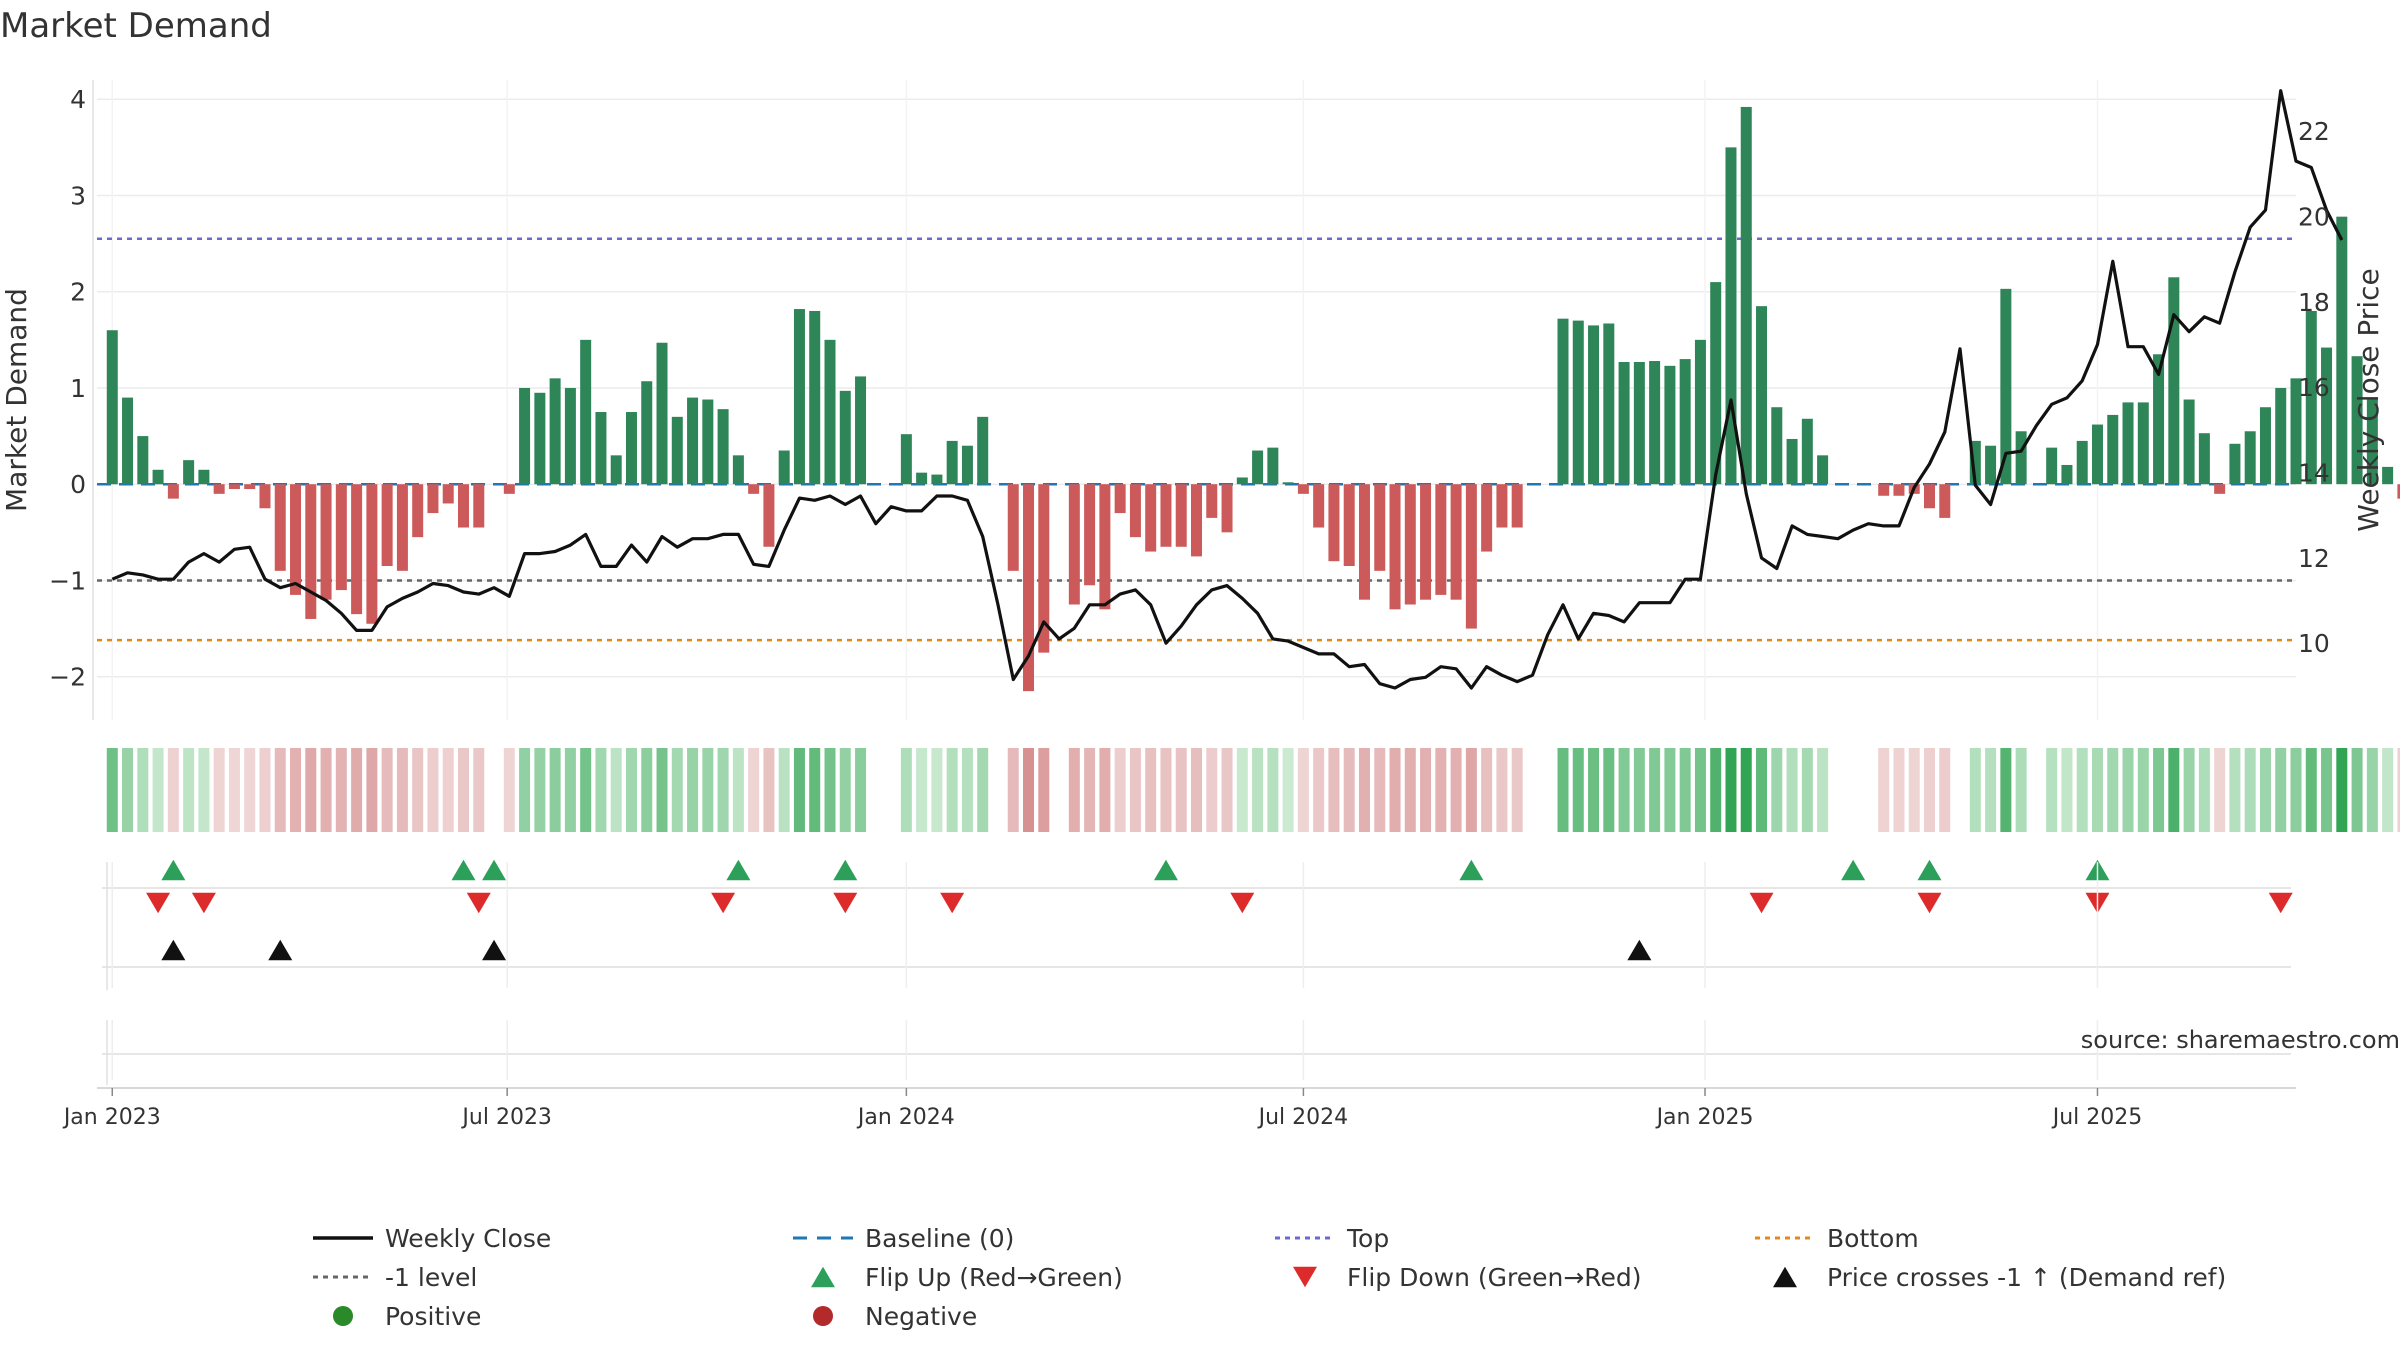 The image size is (2400, 1350). What do you see at coordinates (994, 1277) in the screenshot?
I see `legend-label: Flip Up (Red→Green)` at bounding box center [994, 1277].